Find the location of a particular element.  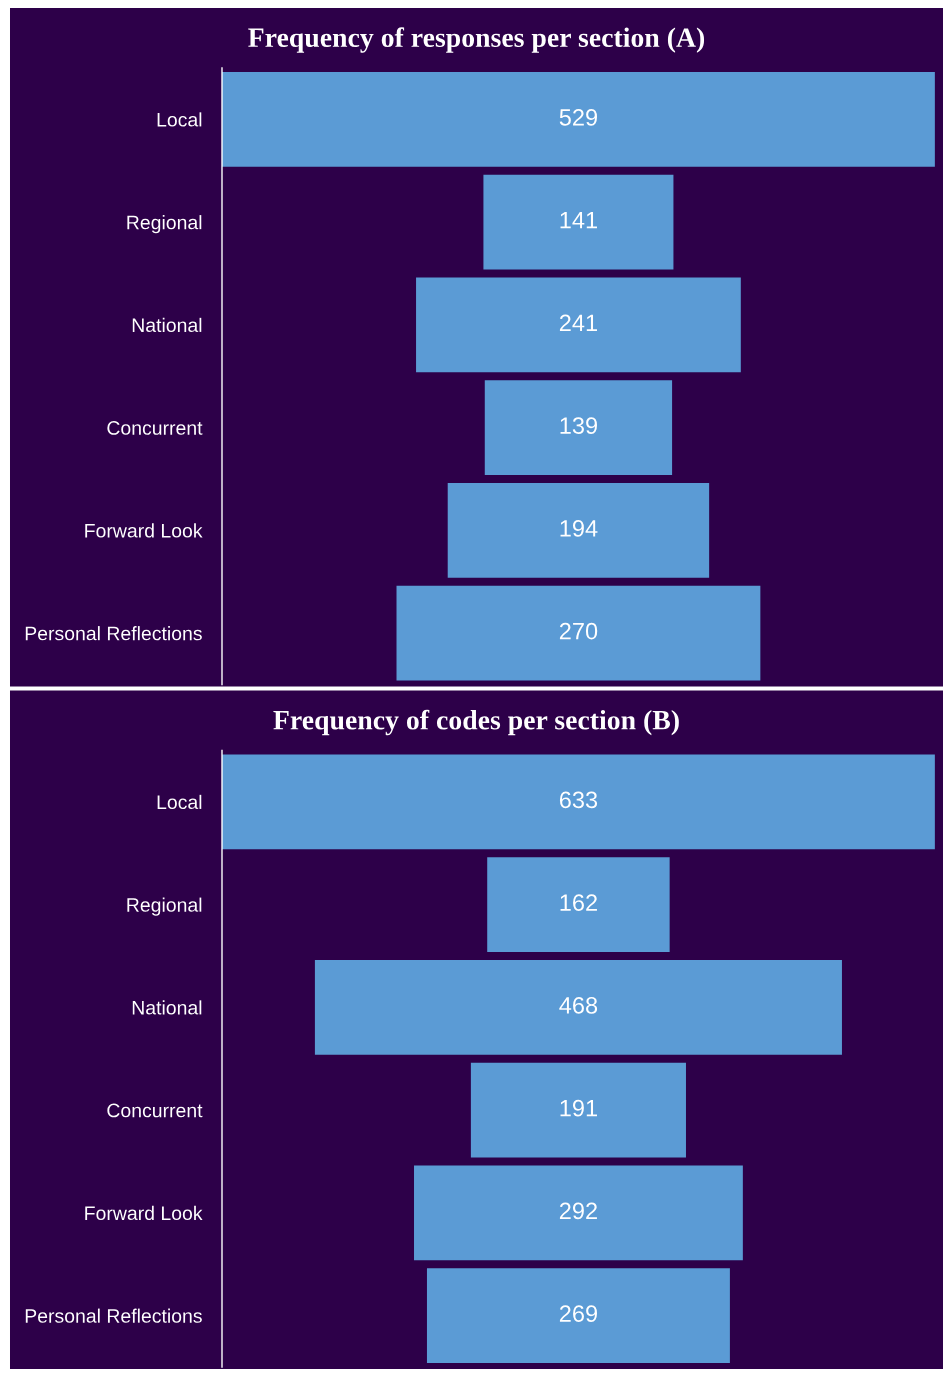

data-label: 139 is located at coordinates (579, 425).